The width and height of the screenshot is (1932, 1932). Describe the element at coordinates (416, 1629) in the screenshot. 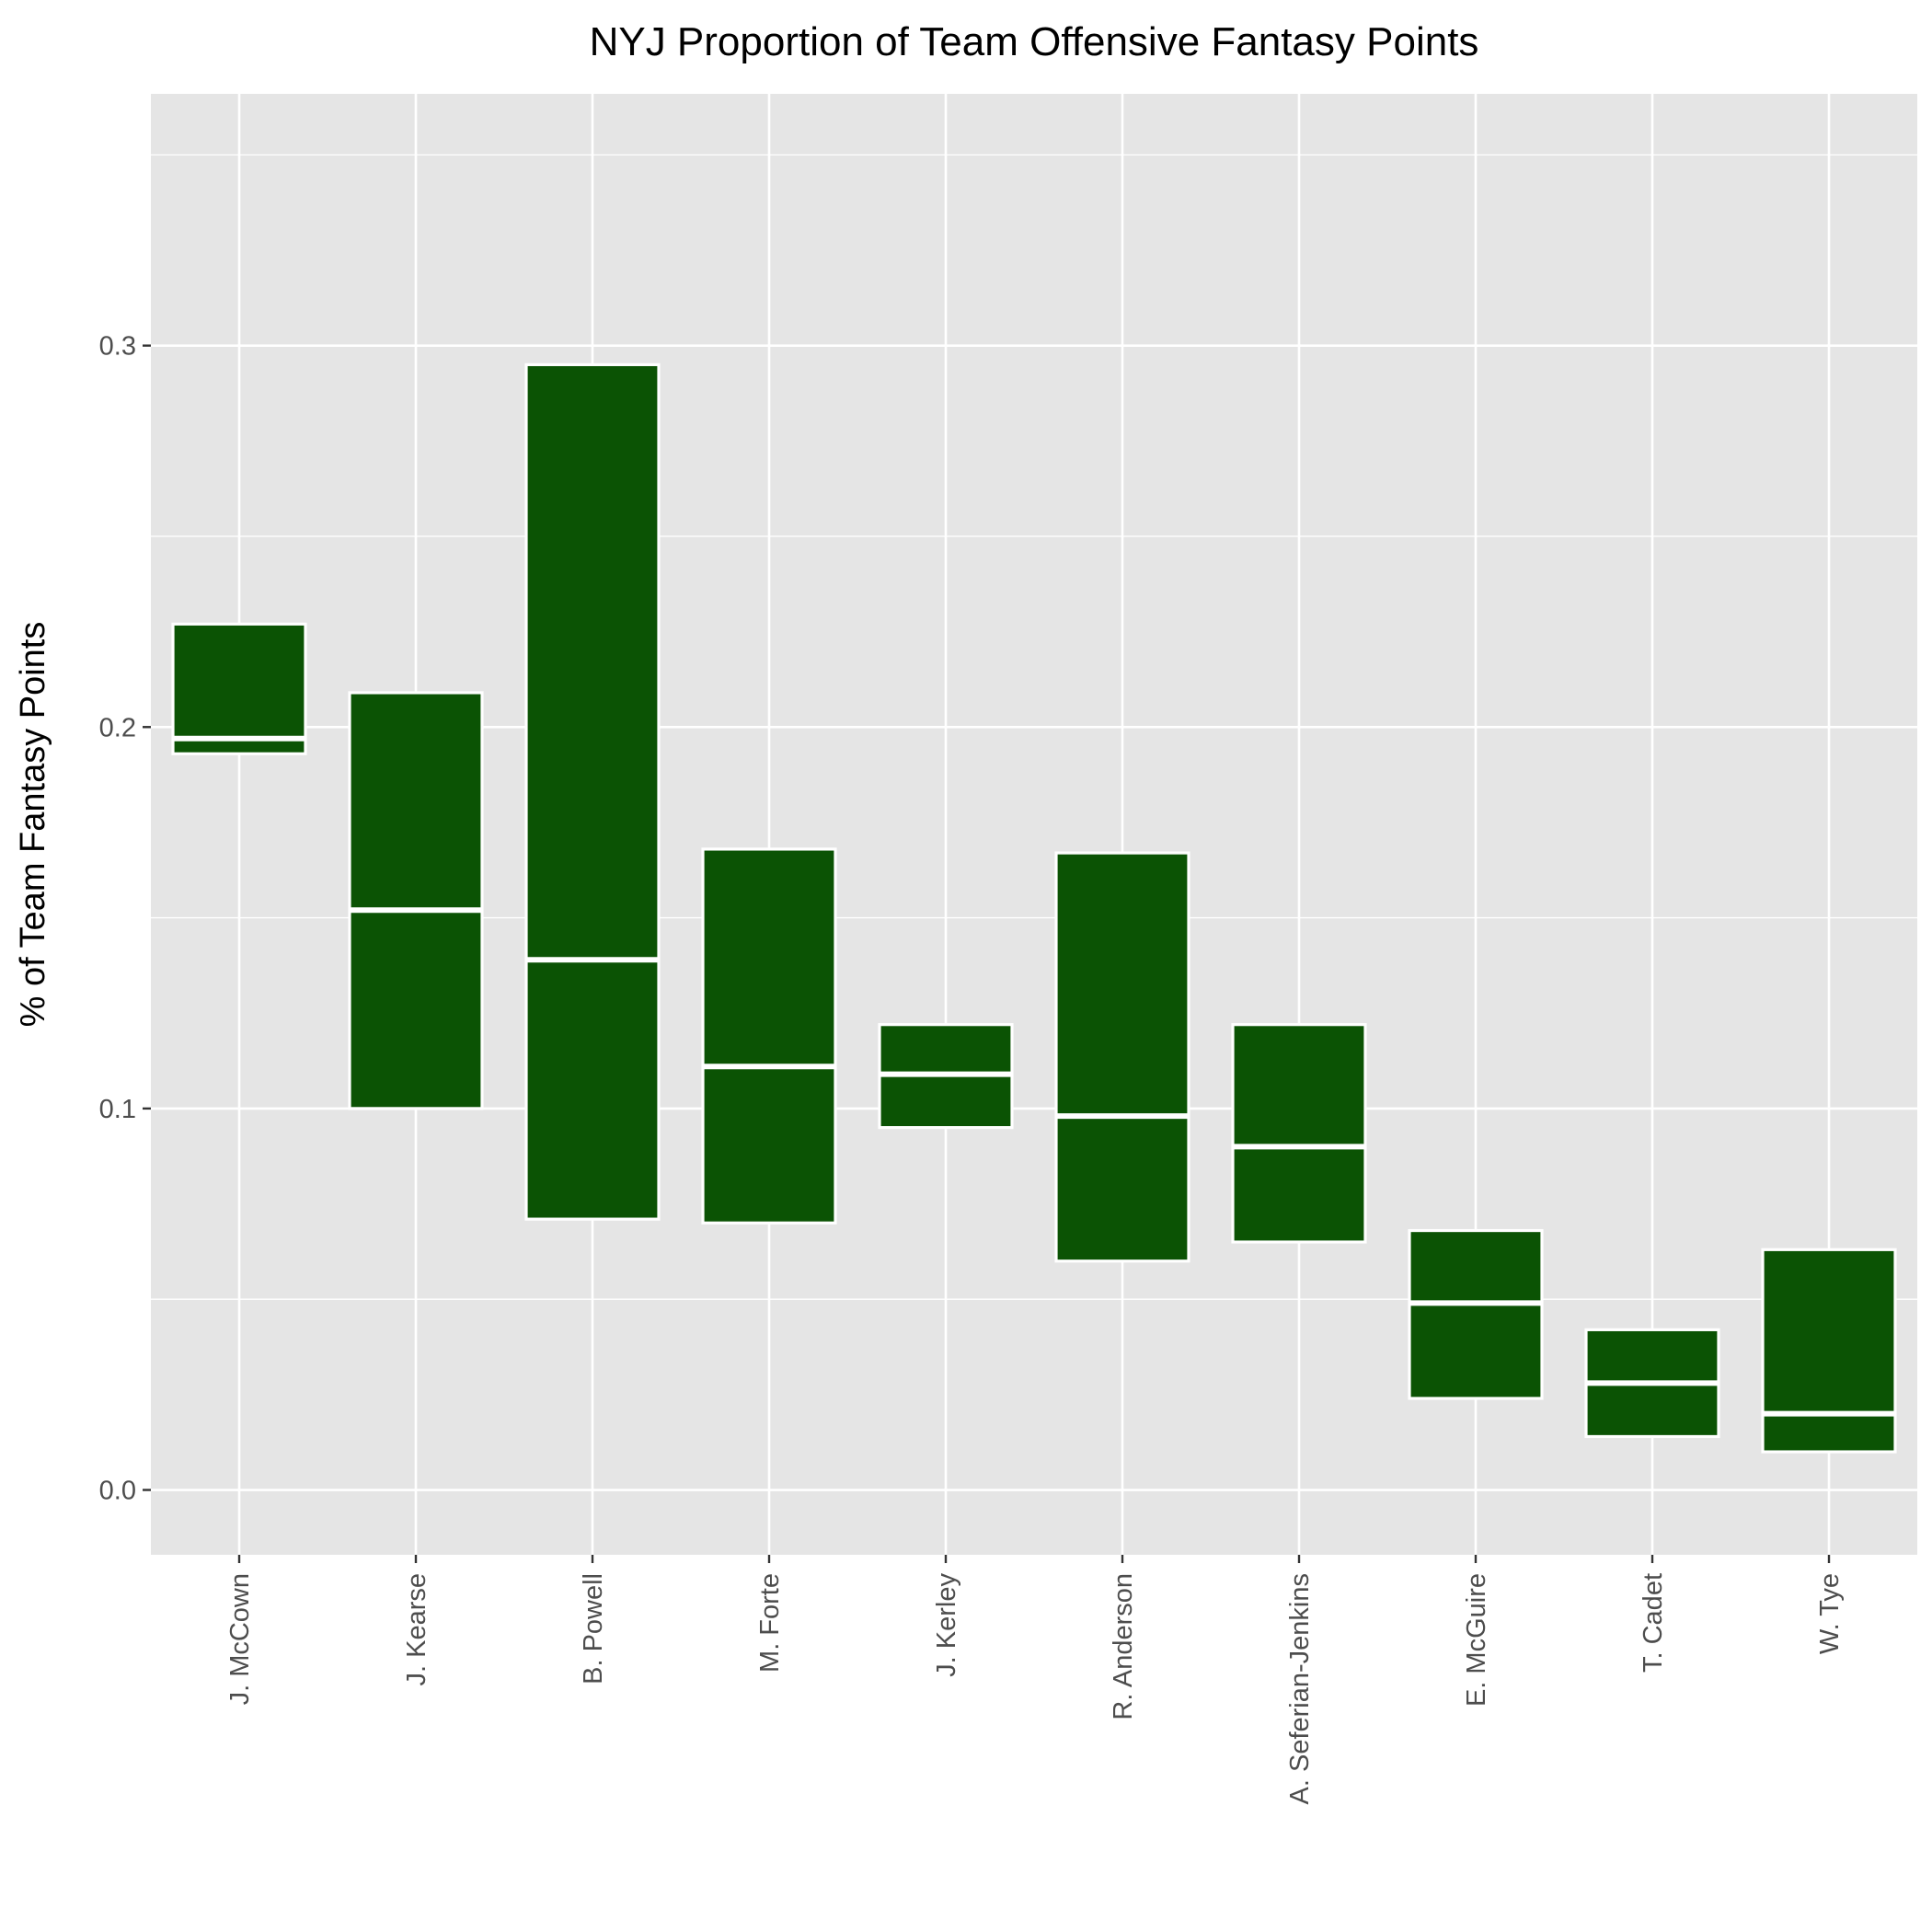

I see `x-tick-label: J. Kearse` at that location.